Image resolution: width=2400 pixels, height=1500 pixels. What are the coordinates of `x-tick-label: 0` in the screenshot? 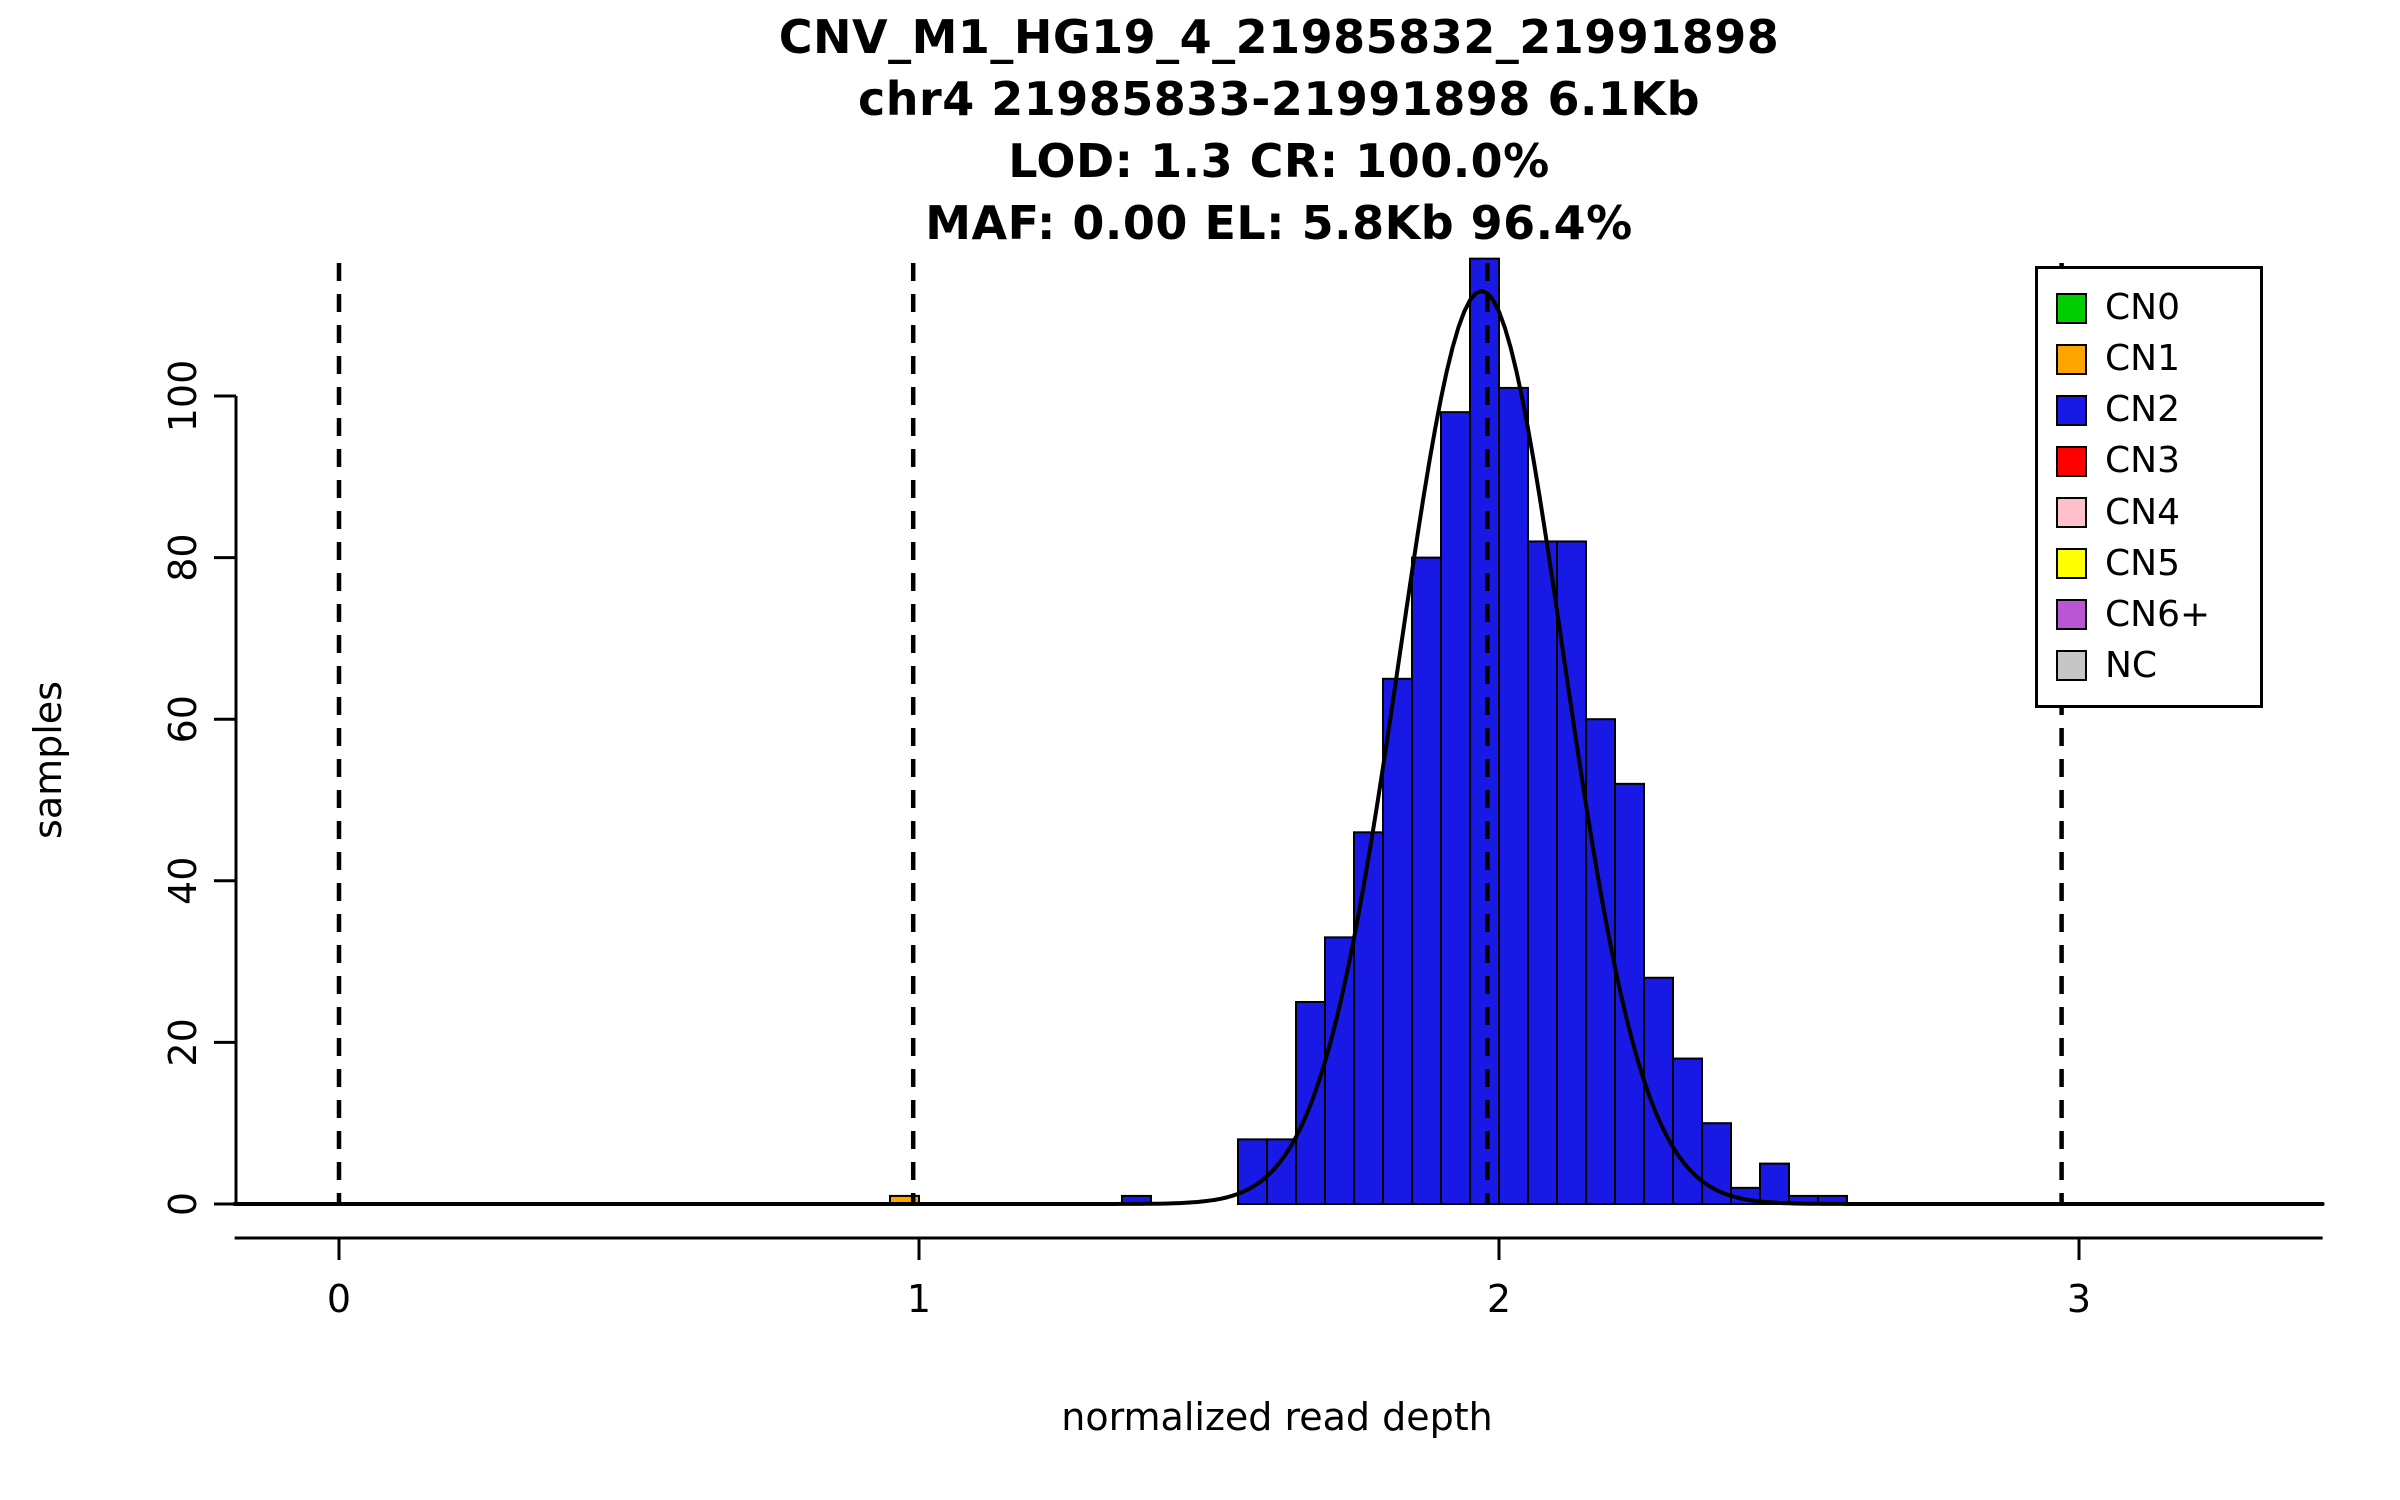 It's located at (339, 1299).